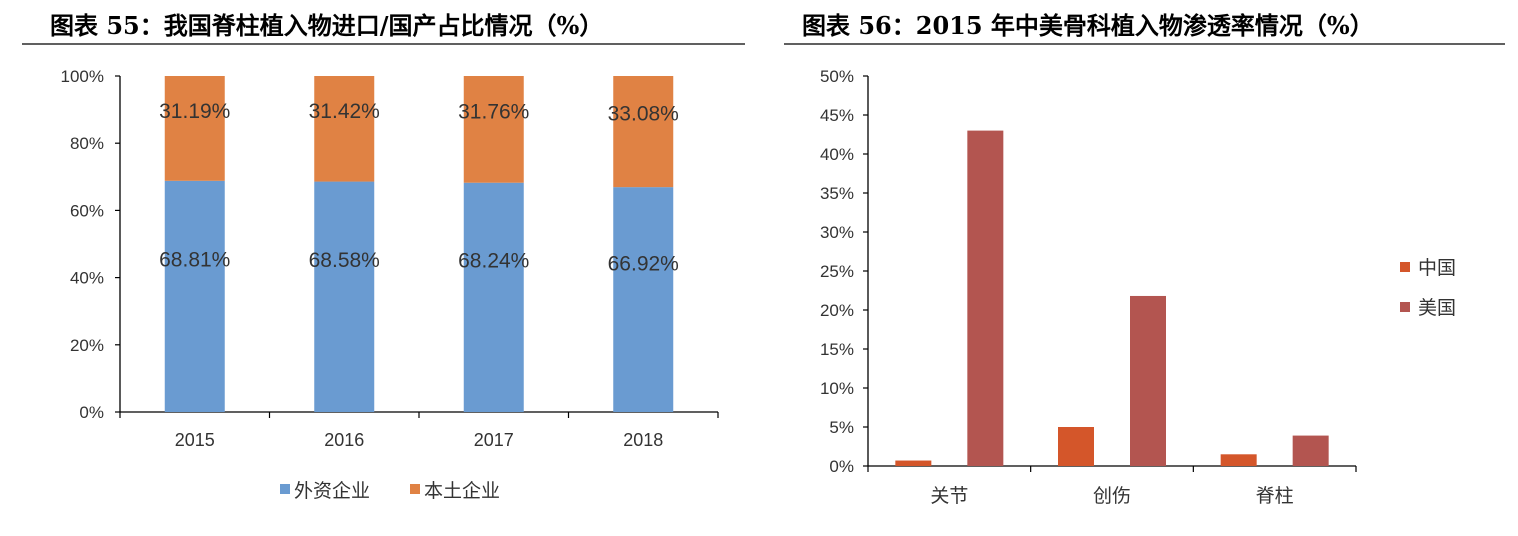 The image size is (1518, 536). Describe the element at coordinates (87, 210) in the screenshot. I see `y-tick-label: 60%` at that location.